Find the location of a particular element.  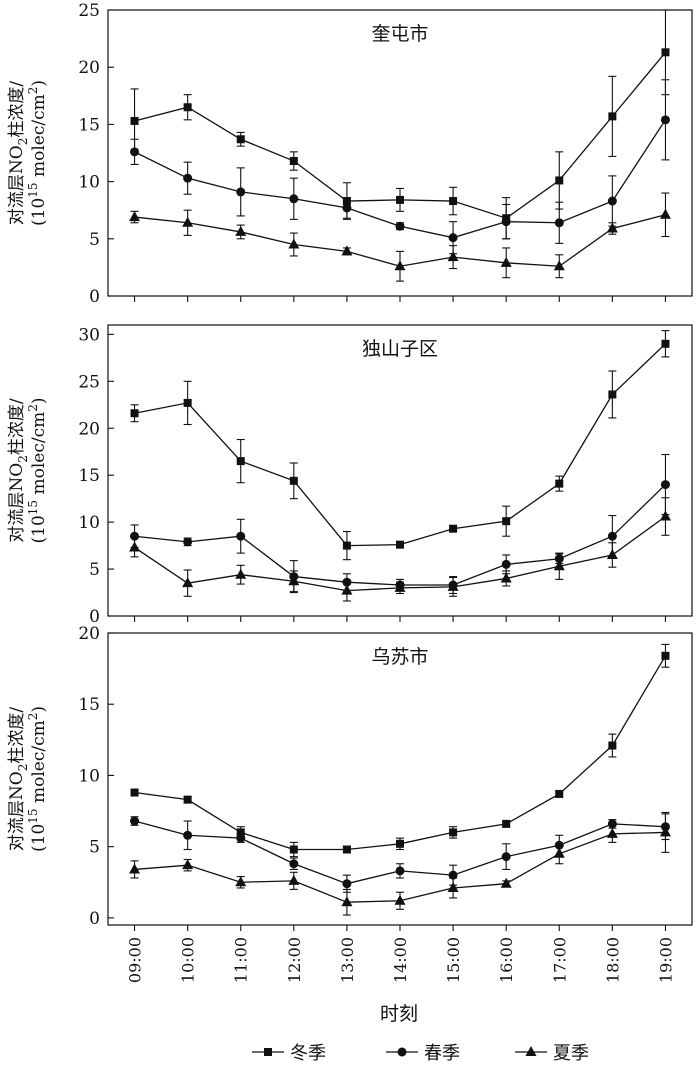

panel-title: 独山子区 is located at coordinates (400, 349).